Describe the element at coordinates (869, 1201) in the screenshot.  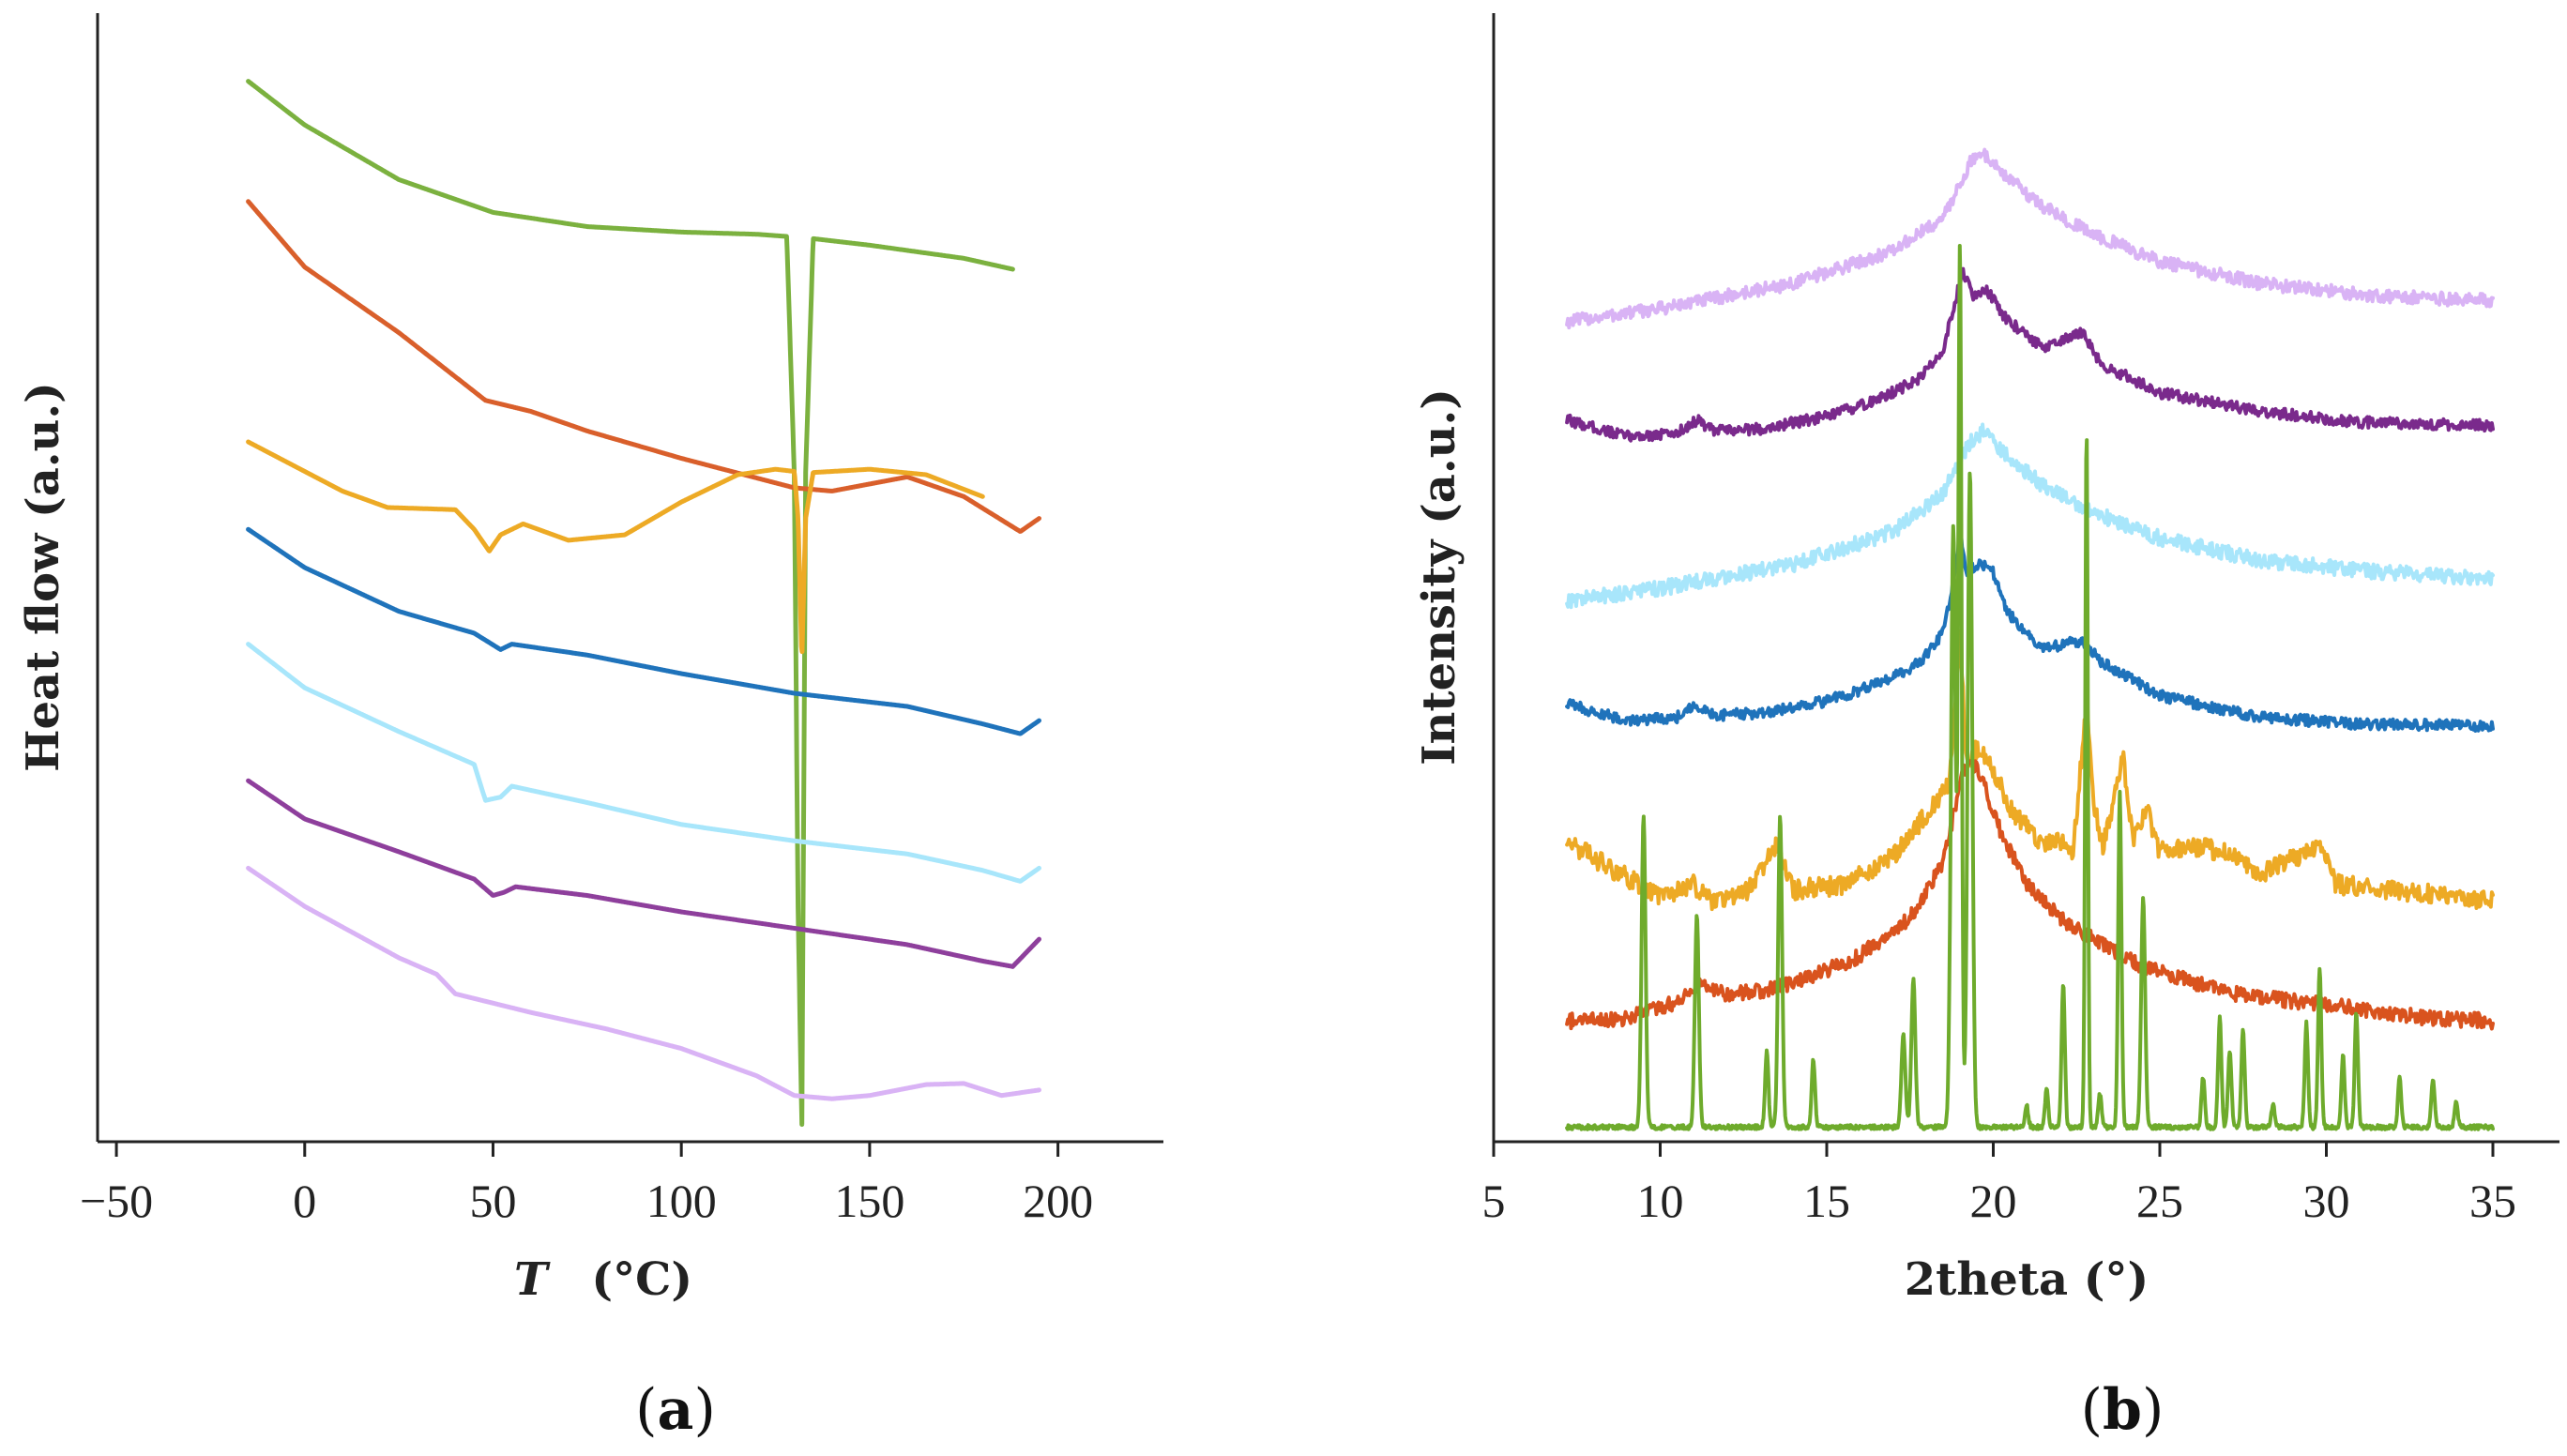
I see `panel-a-x-tick-label: 150` at that location.